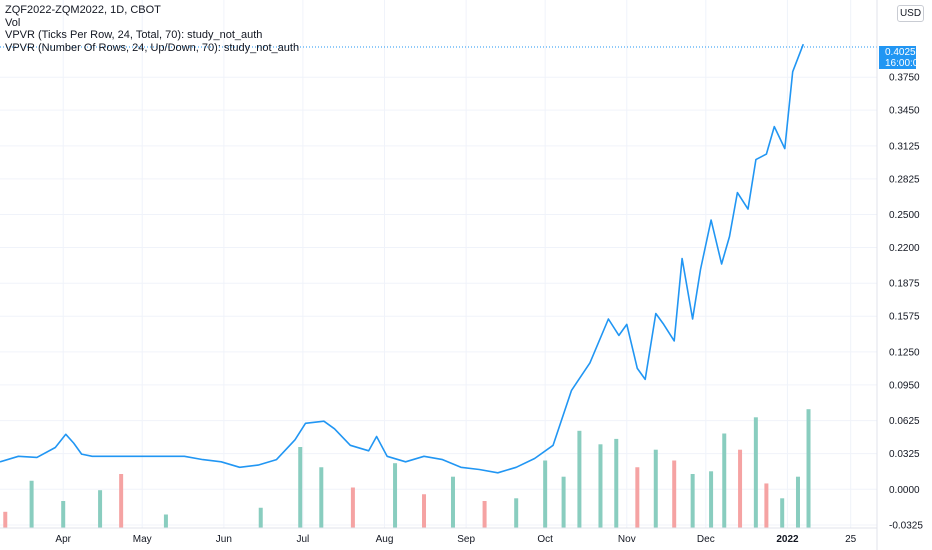  What do you see at coordinates (904, 284) in the screenshot?
I see `price-axis-tick-label: 0.1875` at bounding box center [904, 284].